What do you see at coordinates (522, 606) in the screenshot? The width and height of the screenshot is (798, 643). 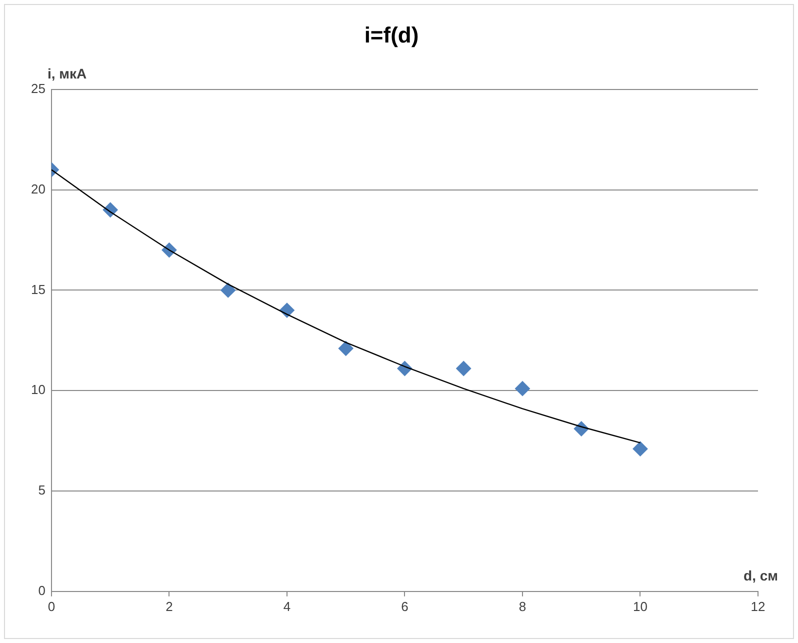 I see `x-tick-label: 8` at bounding box center [522, 606].